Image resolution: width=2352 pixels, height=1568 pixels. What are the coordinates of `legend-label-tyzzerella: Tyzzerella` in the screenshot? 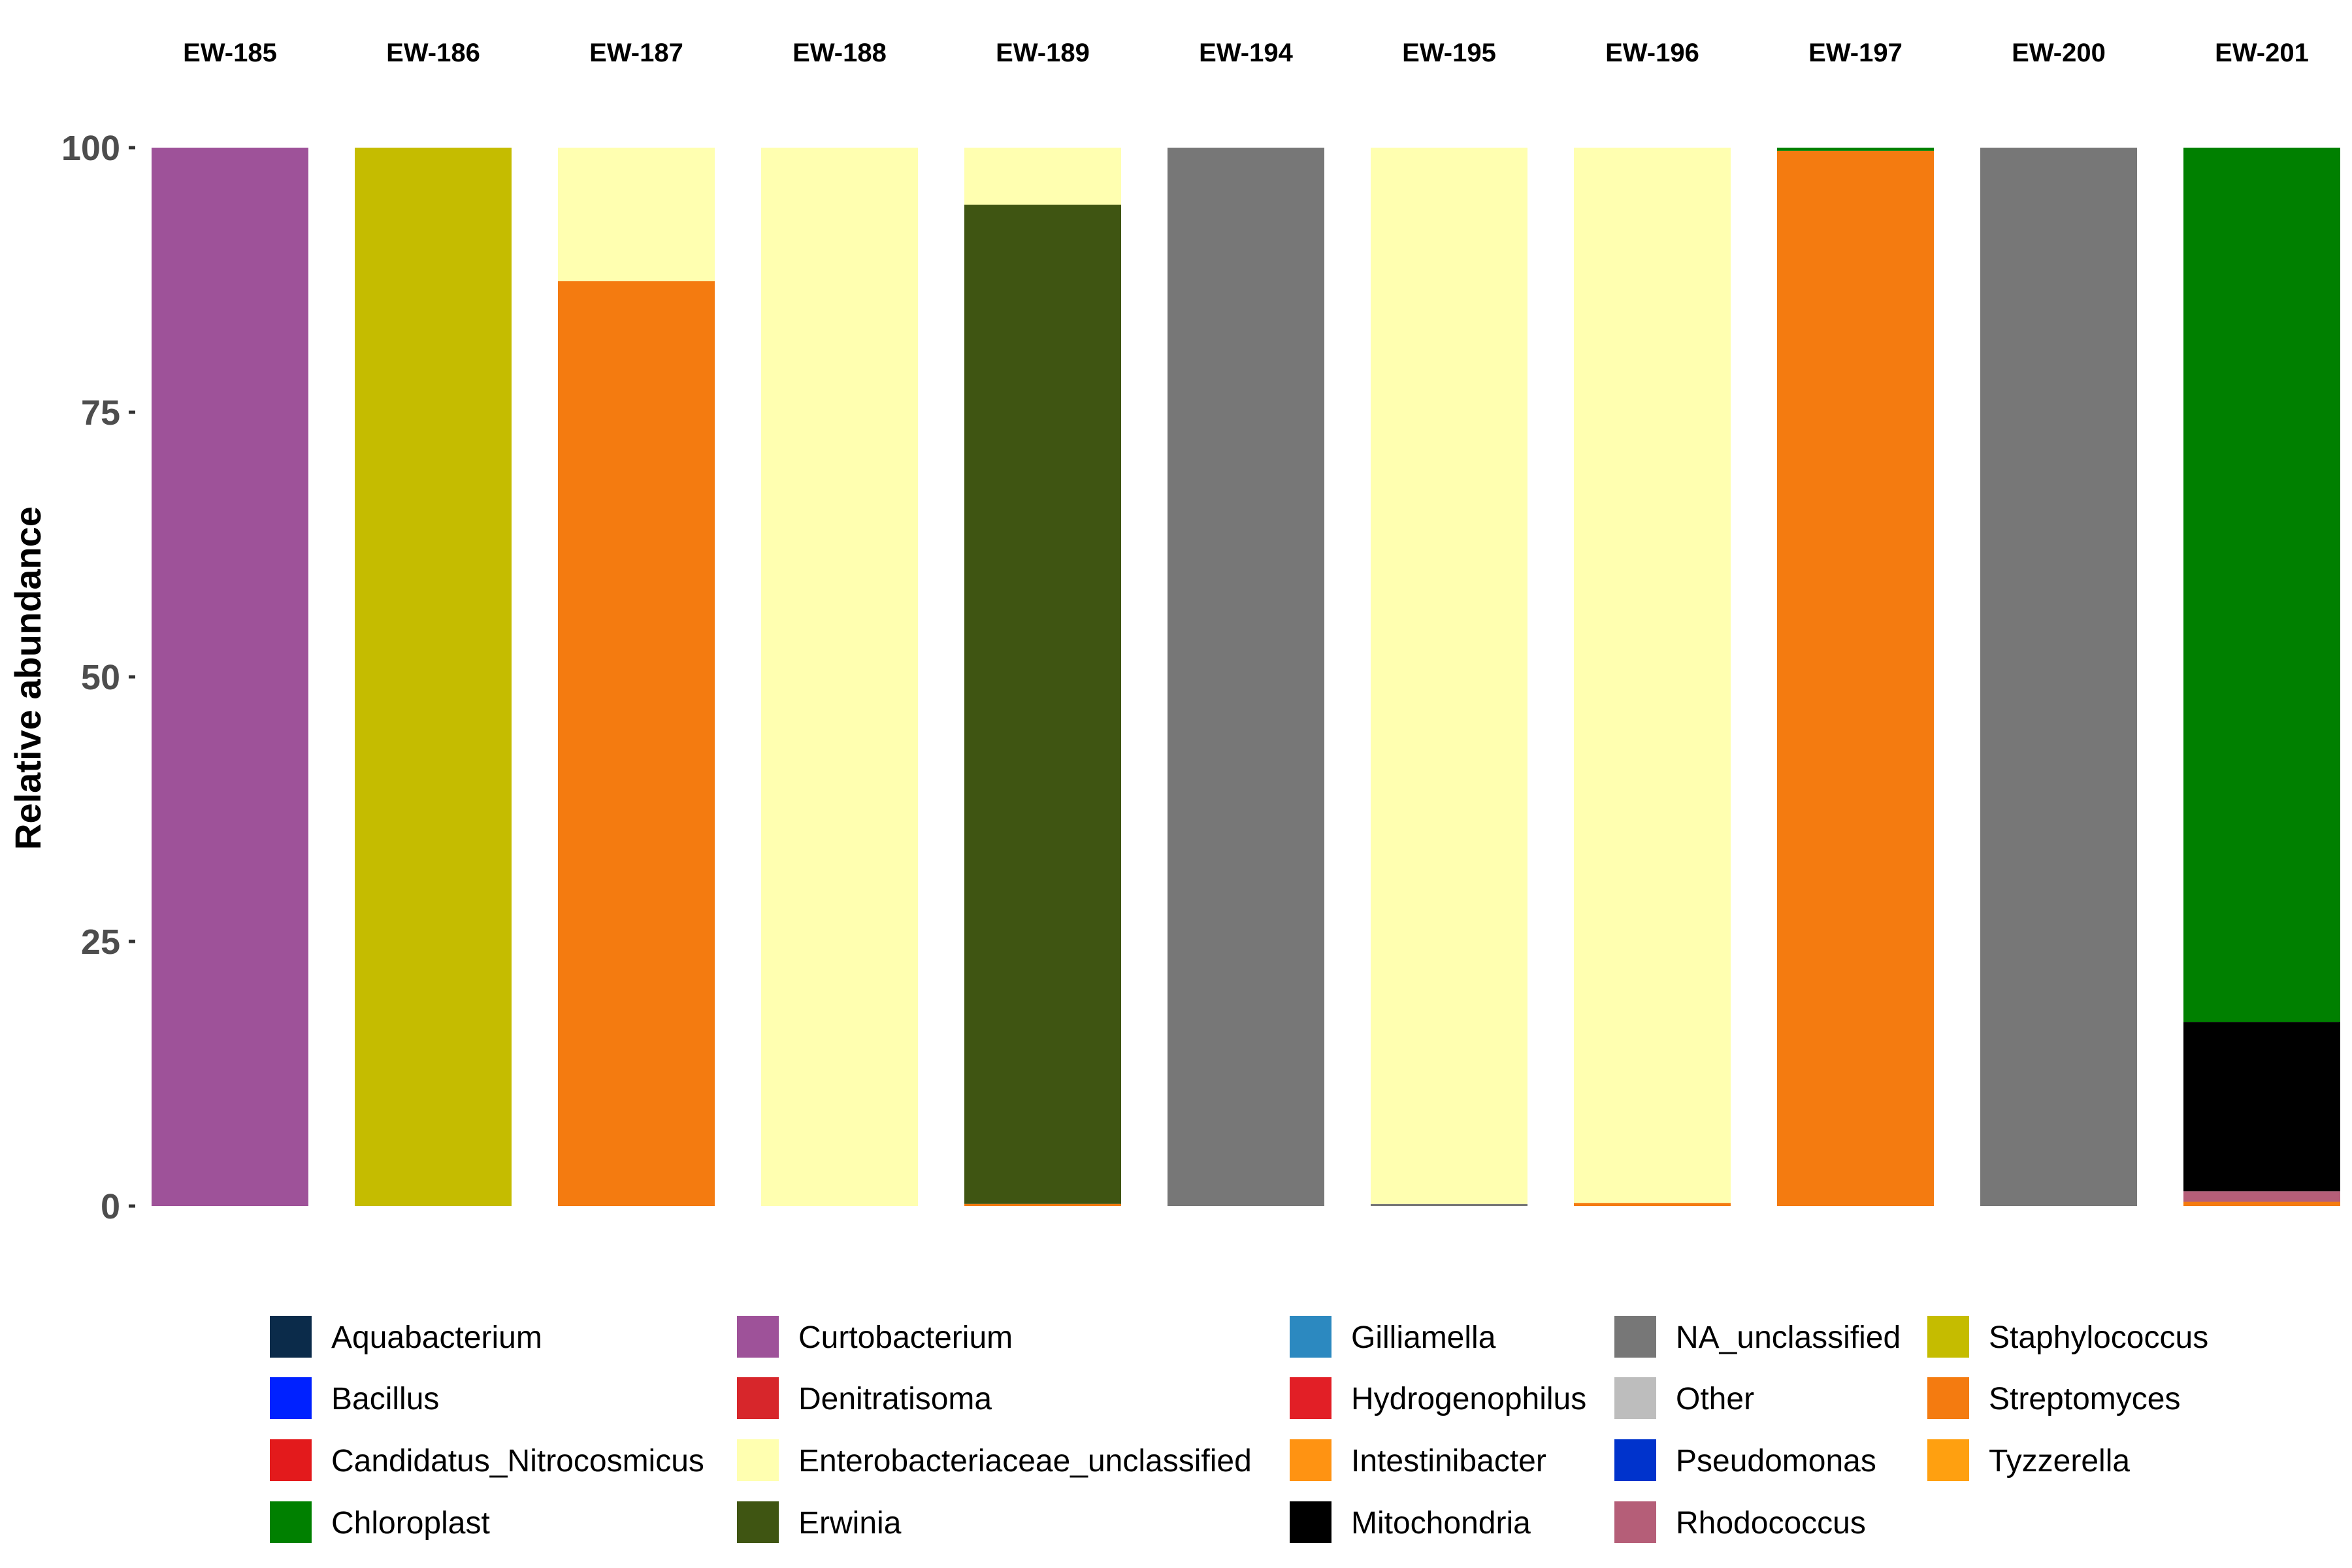 It's located at (2059, 1461).